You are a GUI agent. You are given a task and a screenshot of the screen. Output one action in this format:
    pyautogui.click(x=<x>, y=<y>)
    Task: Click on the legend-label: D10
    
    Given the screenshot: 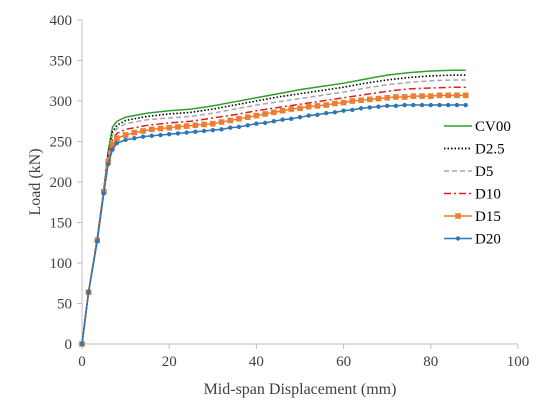 What is the action you would take?
    pyautogui.click(x=488, y=195)
    